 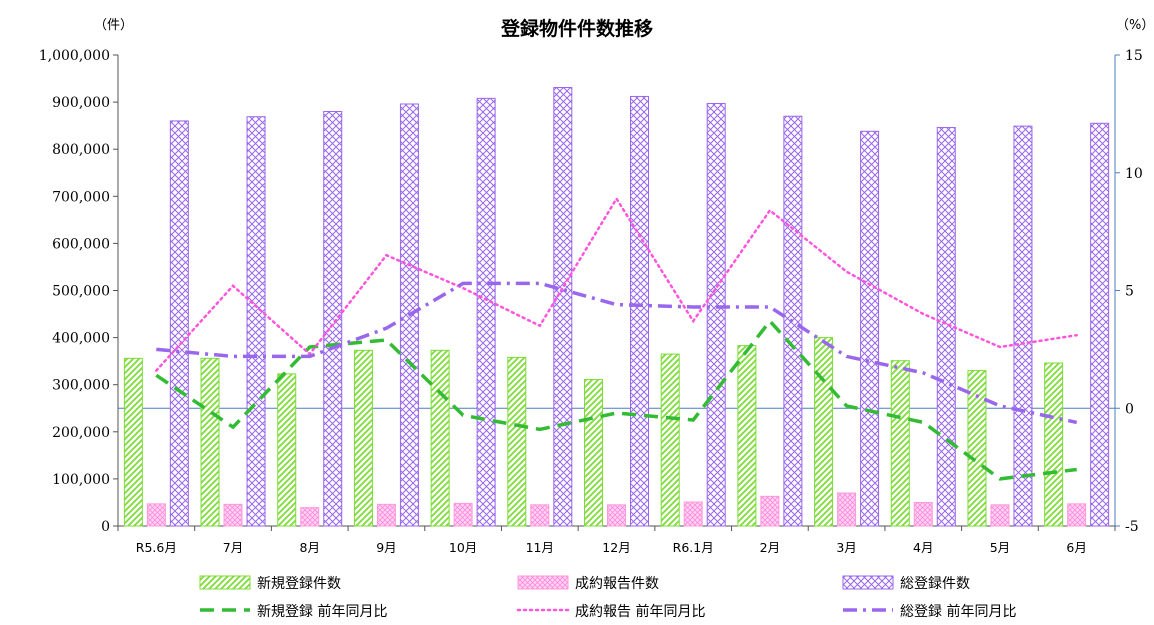 I want to click on legend-label: 新規登録件数, so click(x=299, y=584).